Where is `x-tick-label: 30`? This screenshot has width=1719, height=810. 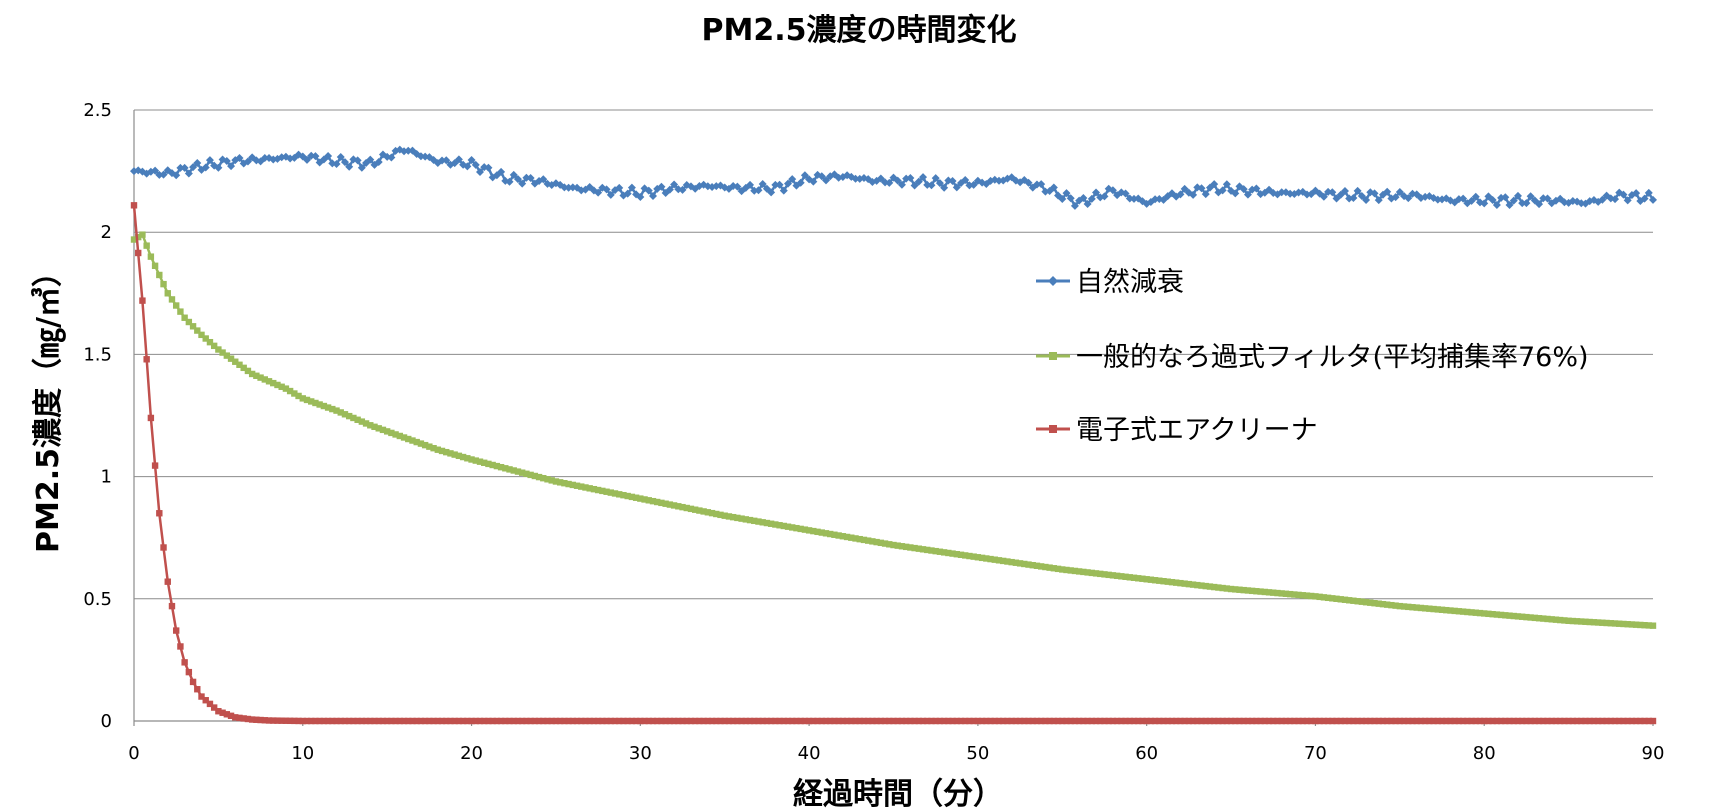
x-tick-label: 30 is located at coordinates (640, 753).